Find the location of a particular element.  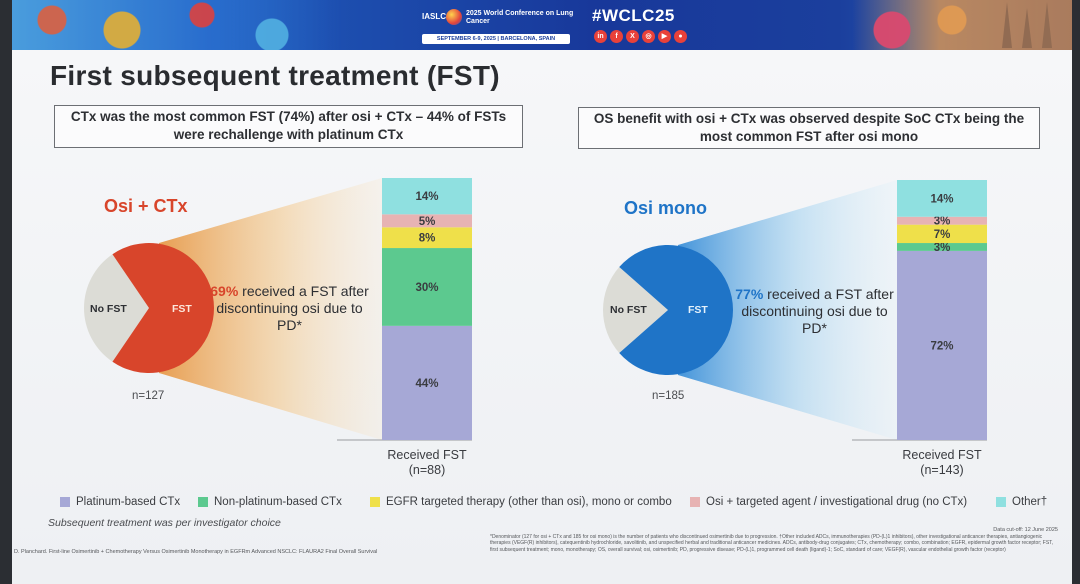

arm-label-osi-ctx: Osi + CTx is located at coordinates (146, 206).